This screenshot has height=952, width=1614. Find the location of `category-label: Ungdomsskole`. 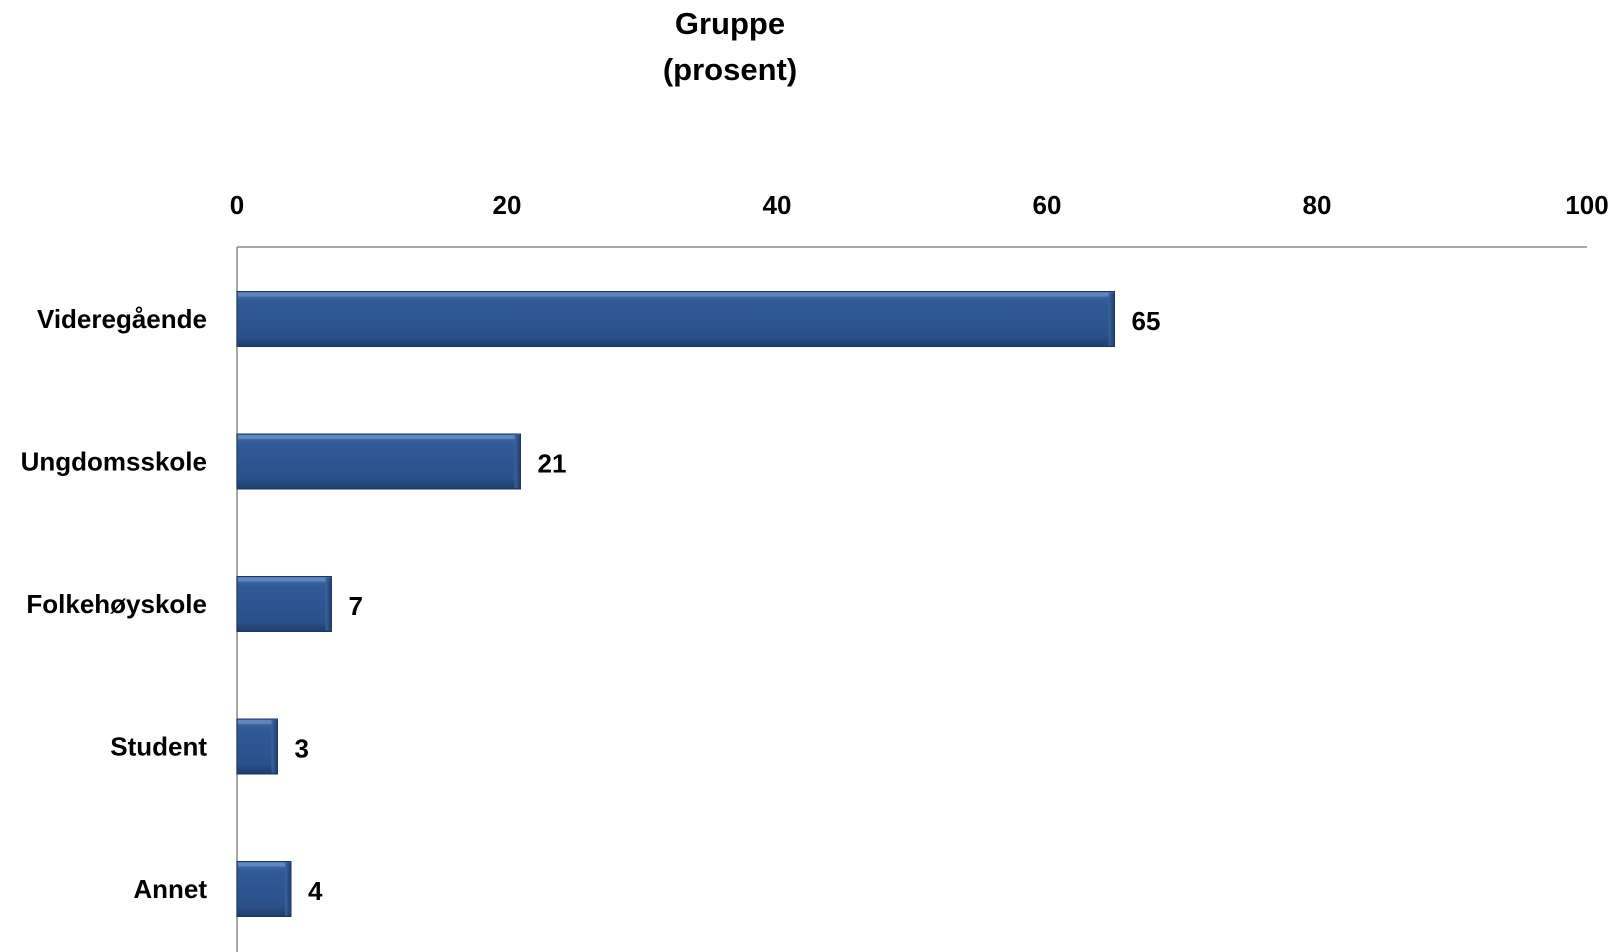

category-label: Ungdomsskole is located at coordinates (114, 462).